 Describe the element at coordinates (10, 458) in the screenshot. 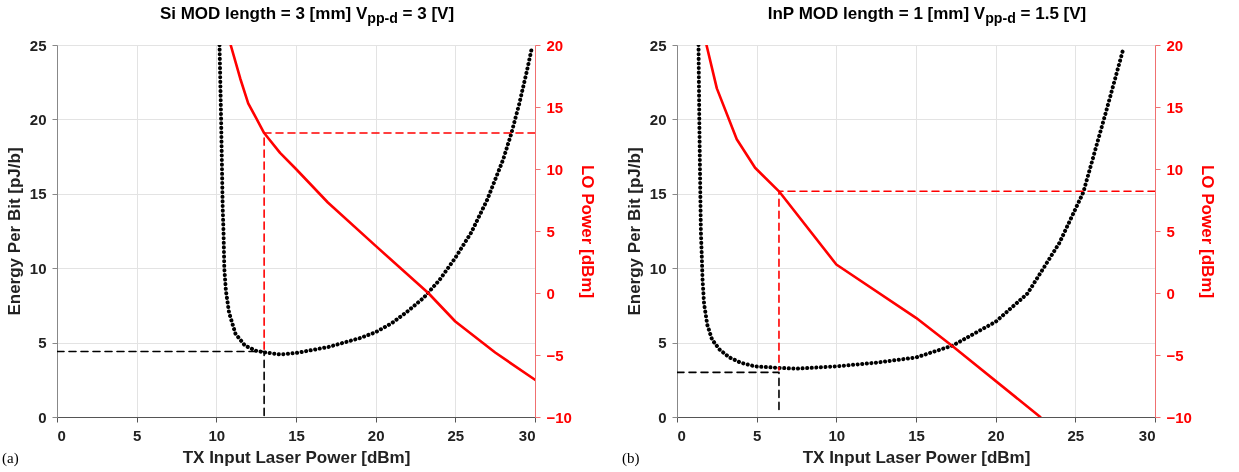

I see `text: (a)` at that location.